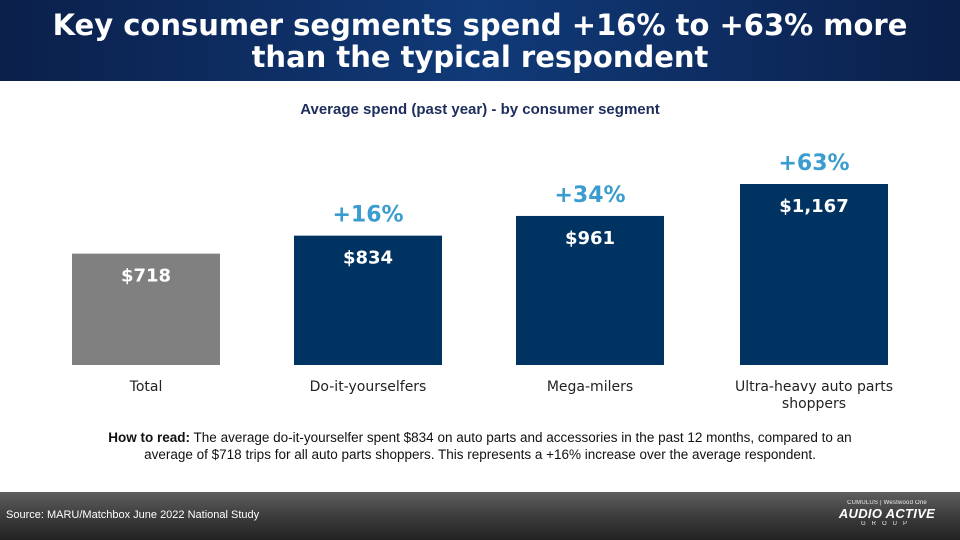 The image size is (960, 540). I want to click on value-label-1: $718, so click(146, 276).